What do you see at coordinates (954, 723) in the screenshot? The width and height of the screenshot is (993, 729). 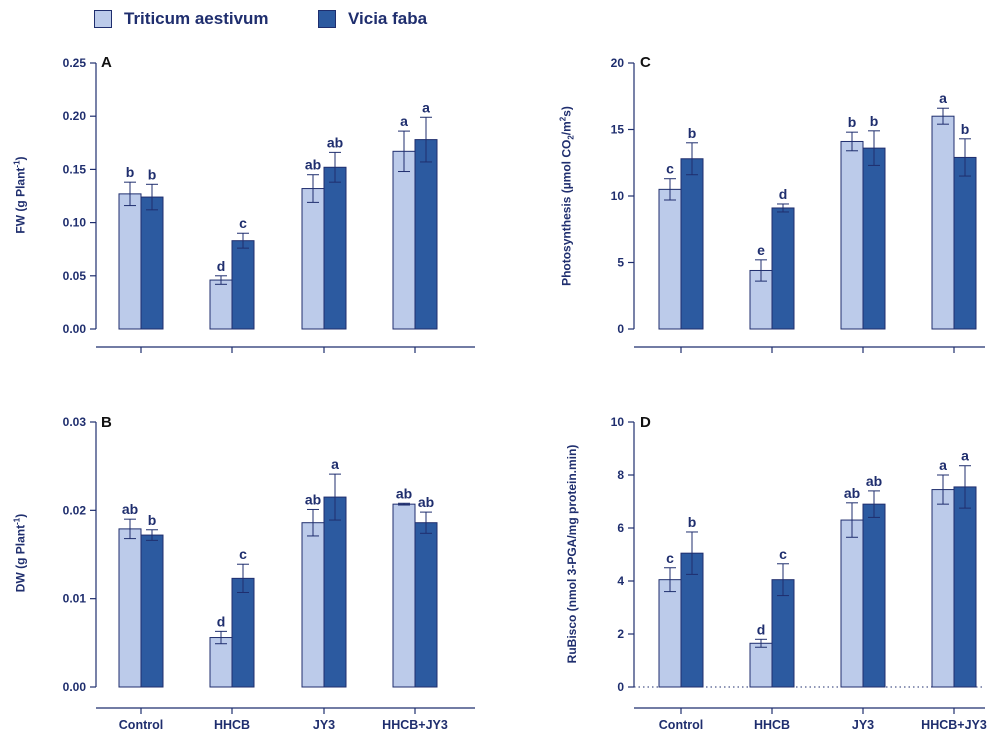 I see `panel-d-xtick-label: HHCB+JY3` at bounding box center [954, 723].